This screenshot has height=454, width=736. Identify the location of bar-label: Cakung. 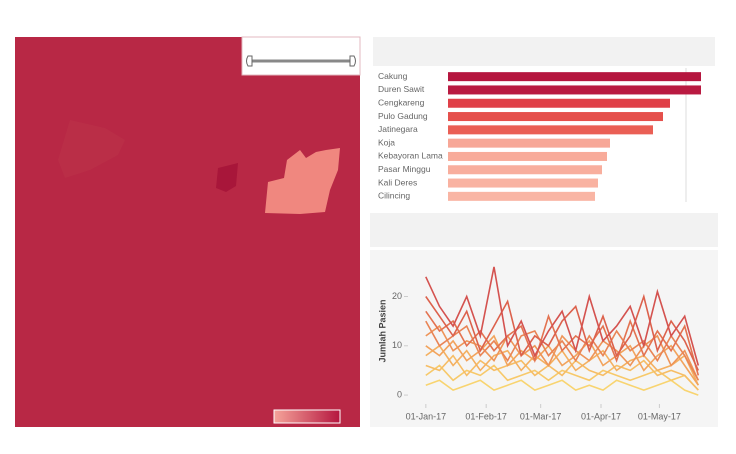
(393, 76).